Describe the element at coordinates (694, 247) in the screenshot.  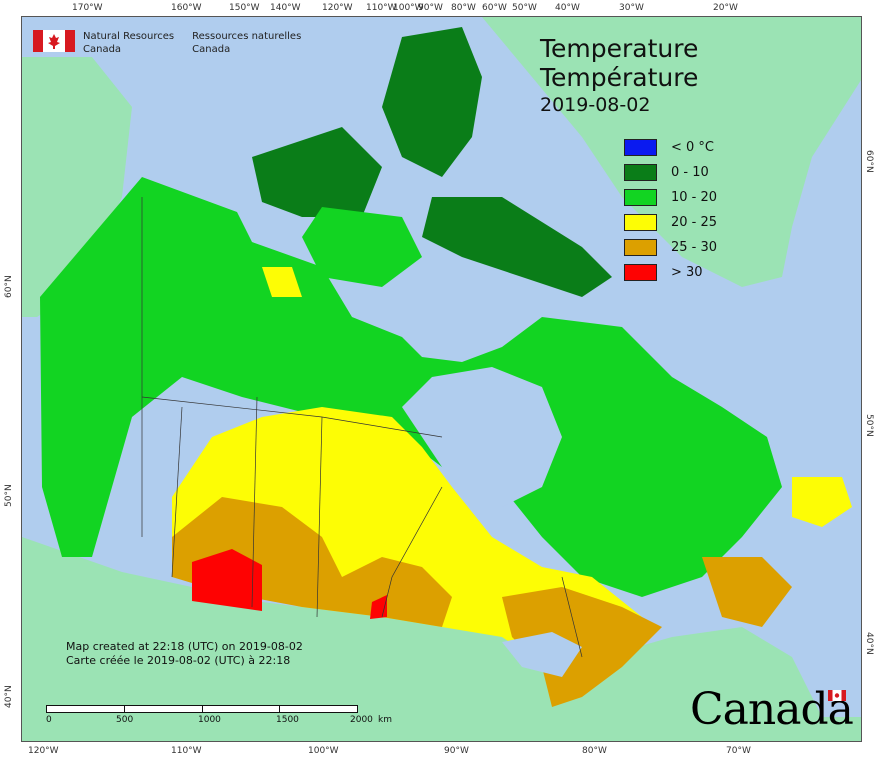
I see `legend-label: 25 - 30` at that location.